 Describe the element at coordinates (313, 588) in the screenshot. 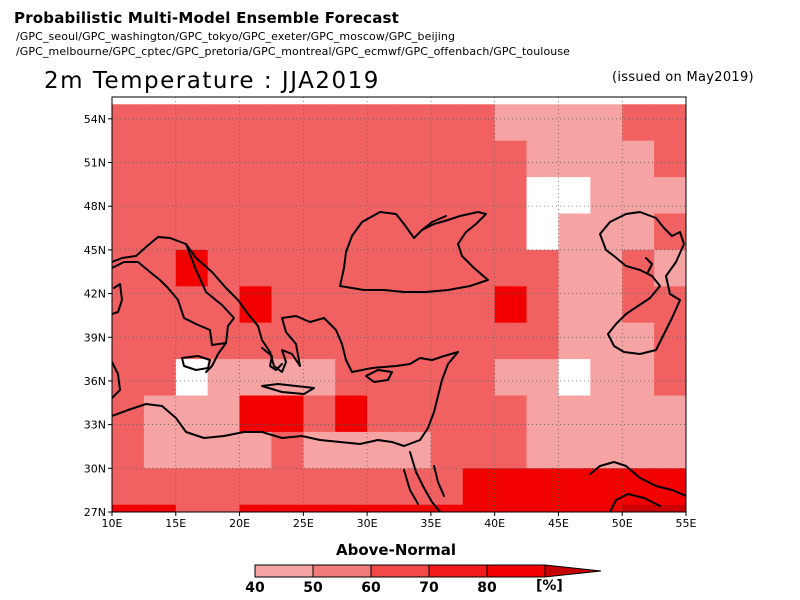

I see `legend-label: 50` at that location.